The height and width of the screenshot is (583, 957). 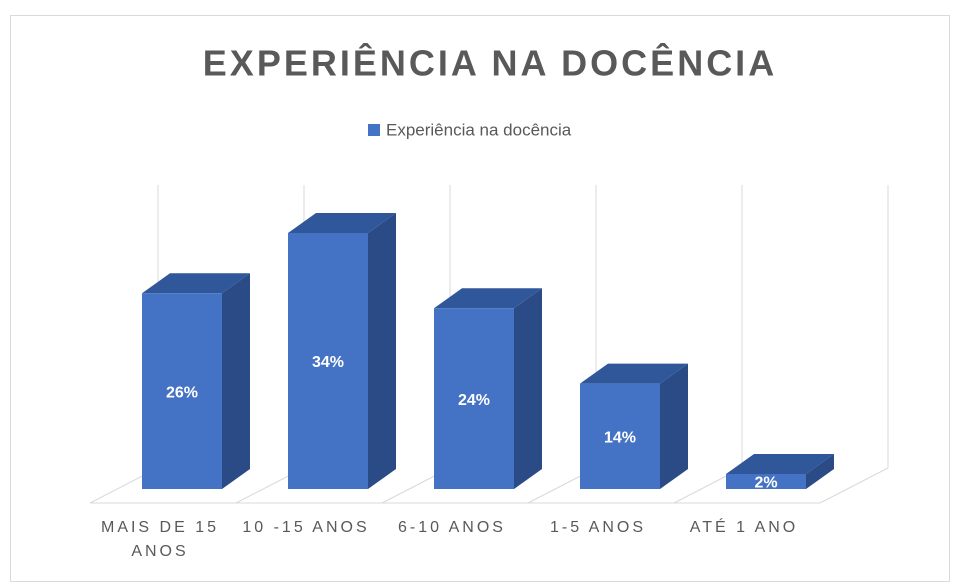 I want to click on floor-line, so click(x=854, y=485).